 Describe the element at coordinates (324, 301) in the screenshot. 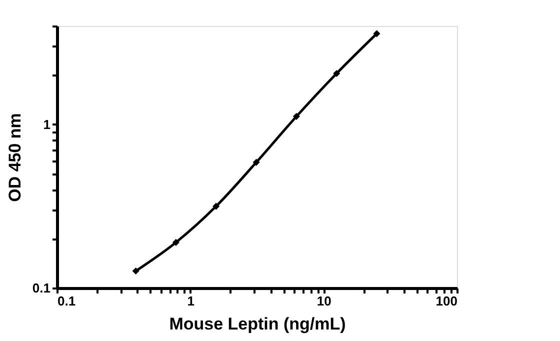

I see `x-tick-label: 10` at that location.